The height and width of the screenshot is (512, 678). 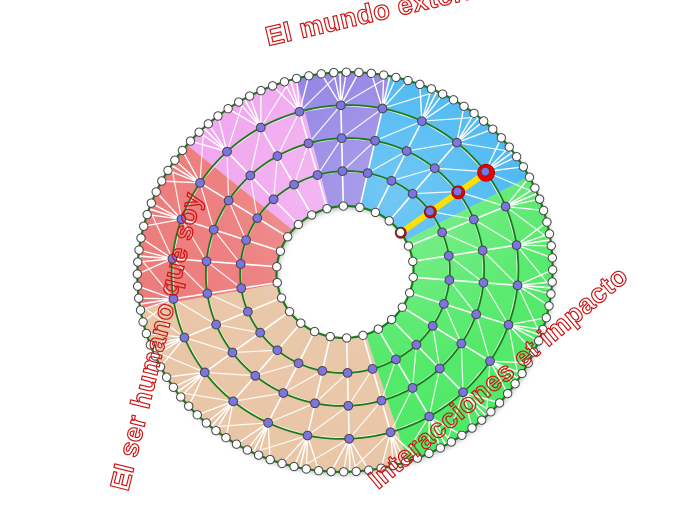 I want to click on highlight-edge, so click(x=443, y=202).